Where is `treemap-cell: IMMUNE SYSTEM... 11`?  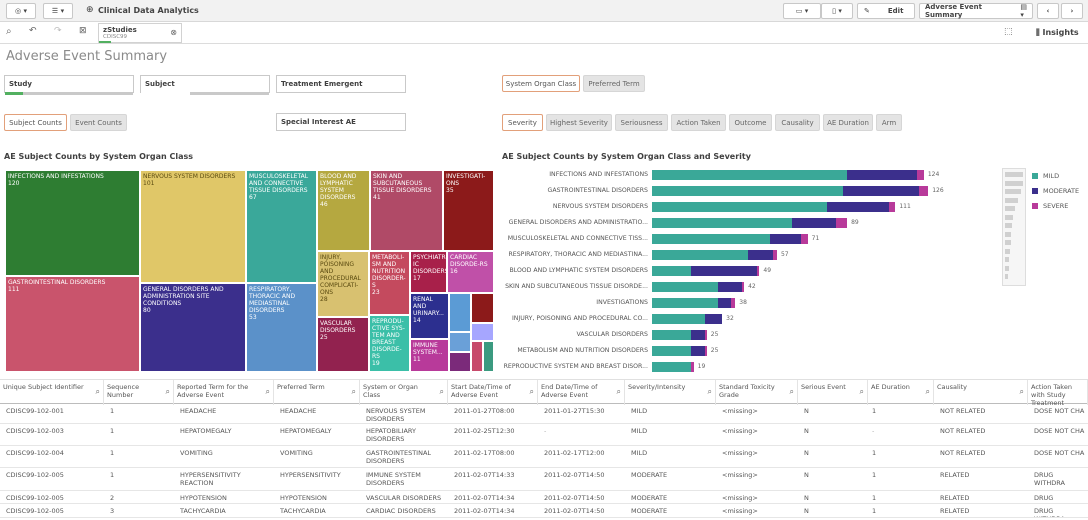 treemap-cell: IMMUNE SYSTEM... 11 is located at coordinates (429, 355).